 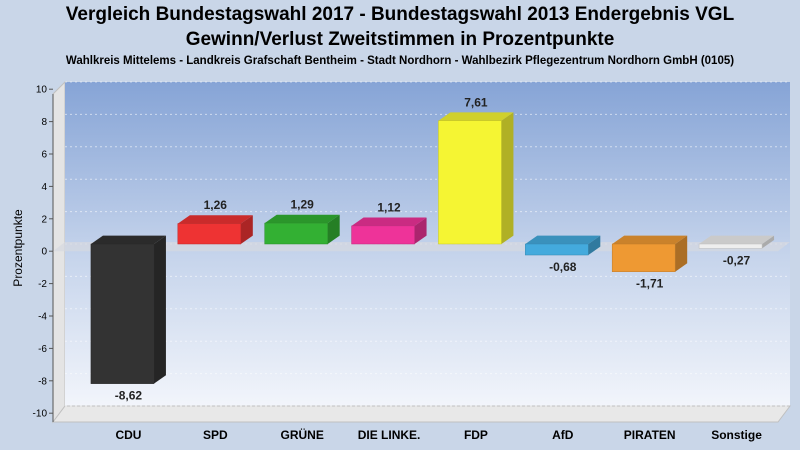 I want to click on data-label: -0,68, so click(x=563, y=267).